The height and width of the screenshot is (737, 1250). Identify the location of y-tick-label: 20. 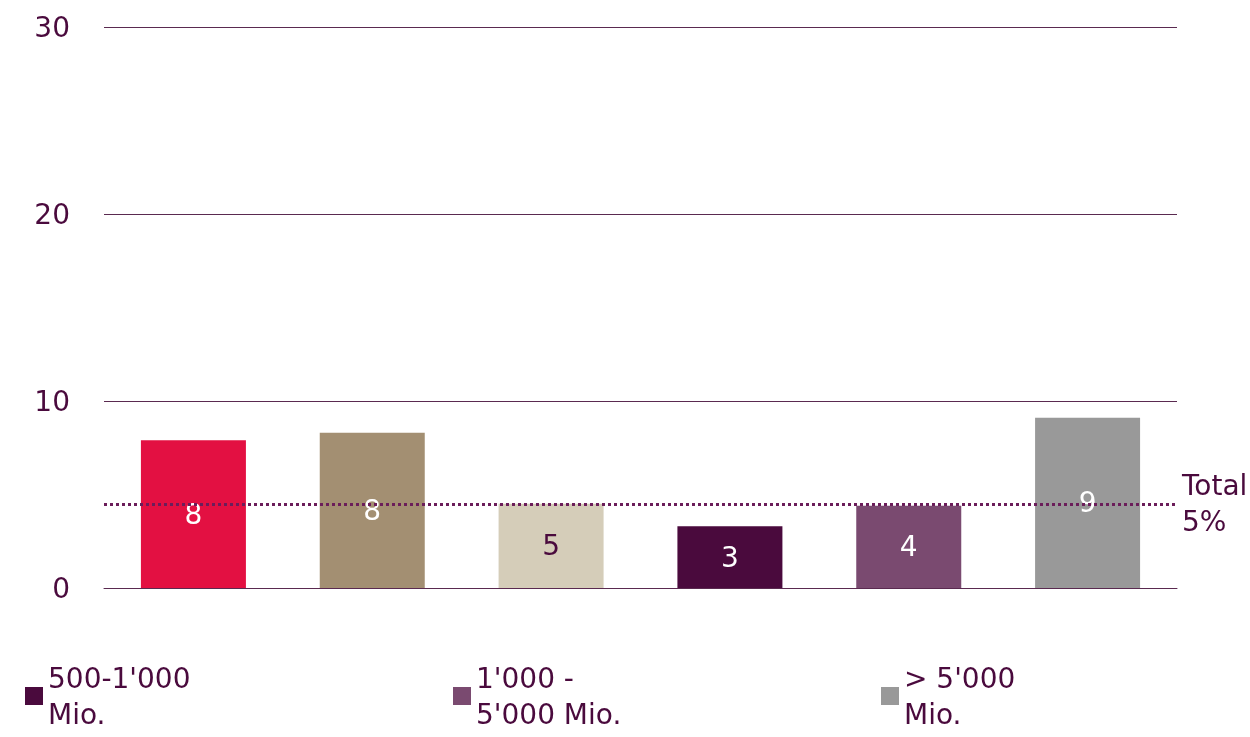
(52, 214).